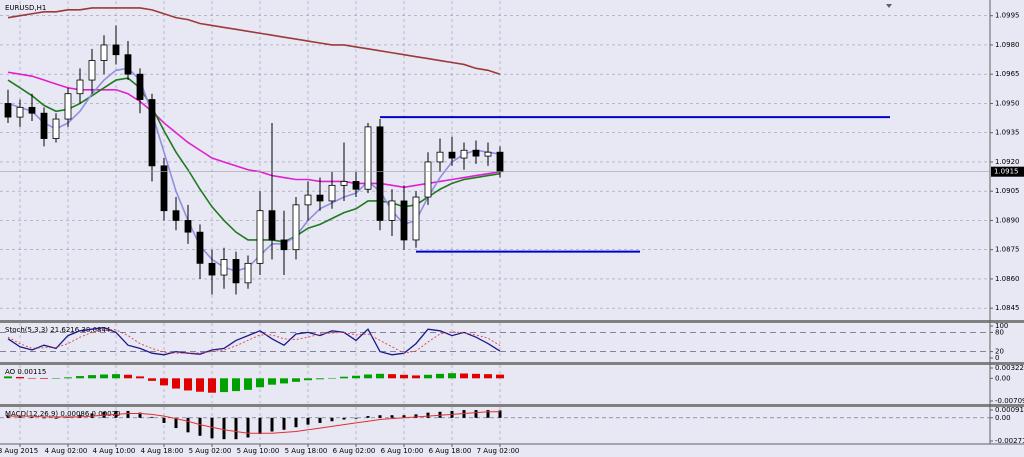  I want to click on x-tick-label: 5 Aug 18:00, so click(306, 451).